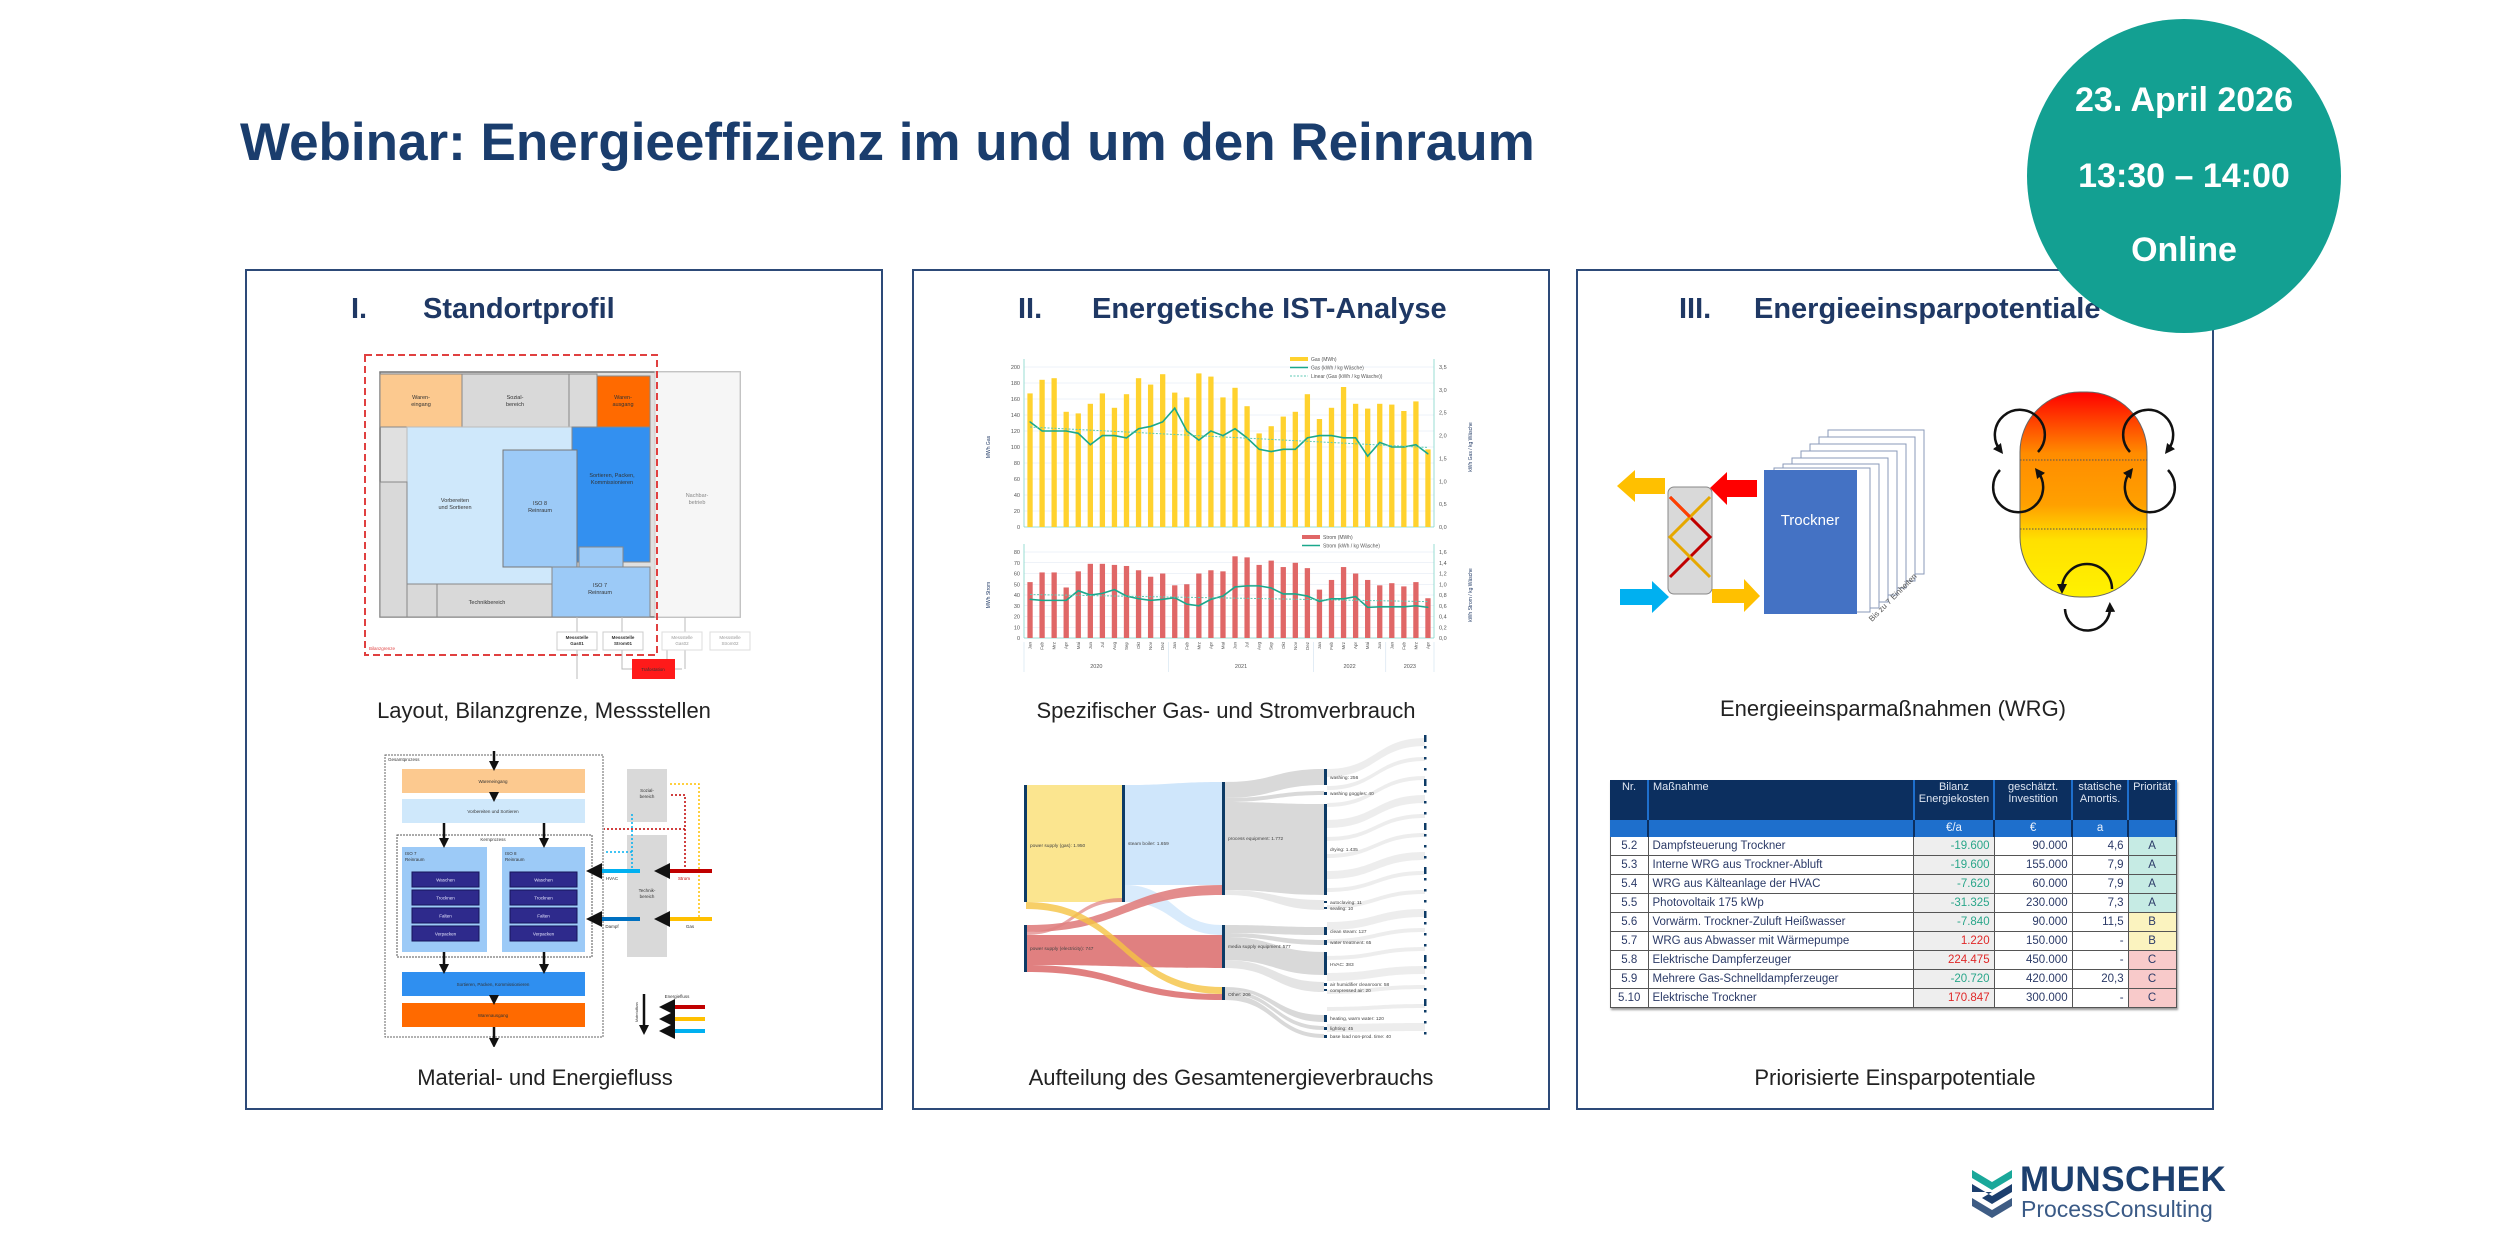 The height and width of the screenshot is (1254, 2508). Describe the element at coordinates (1325, 908) in the screenshot. I see `sankey-node-sealing` at that location.